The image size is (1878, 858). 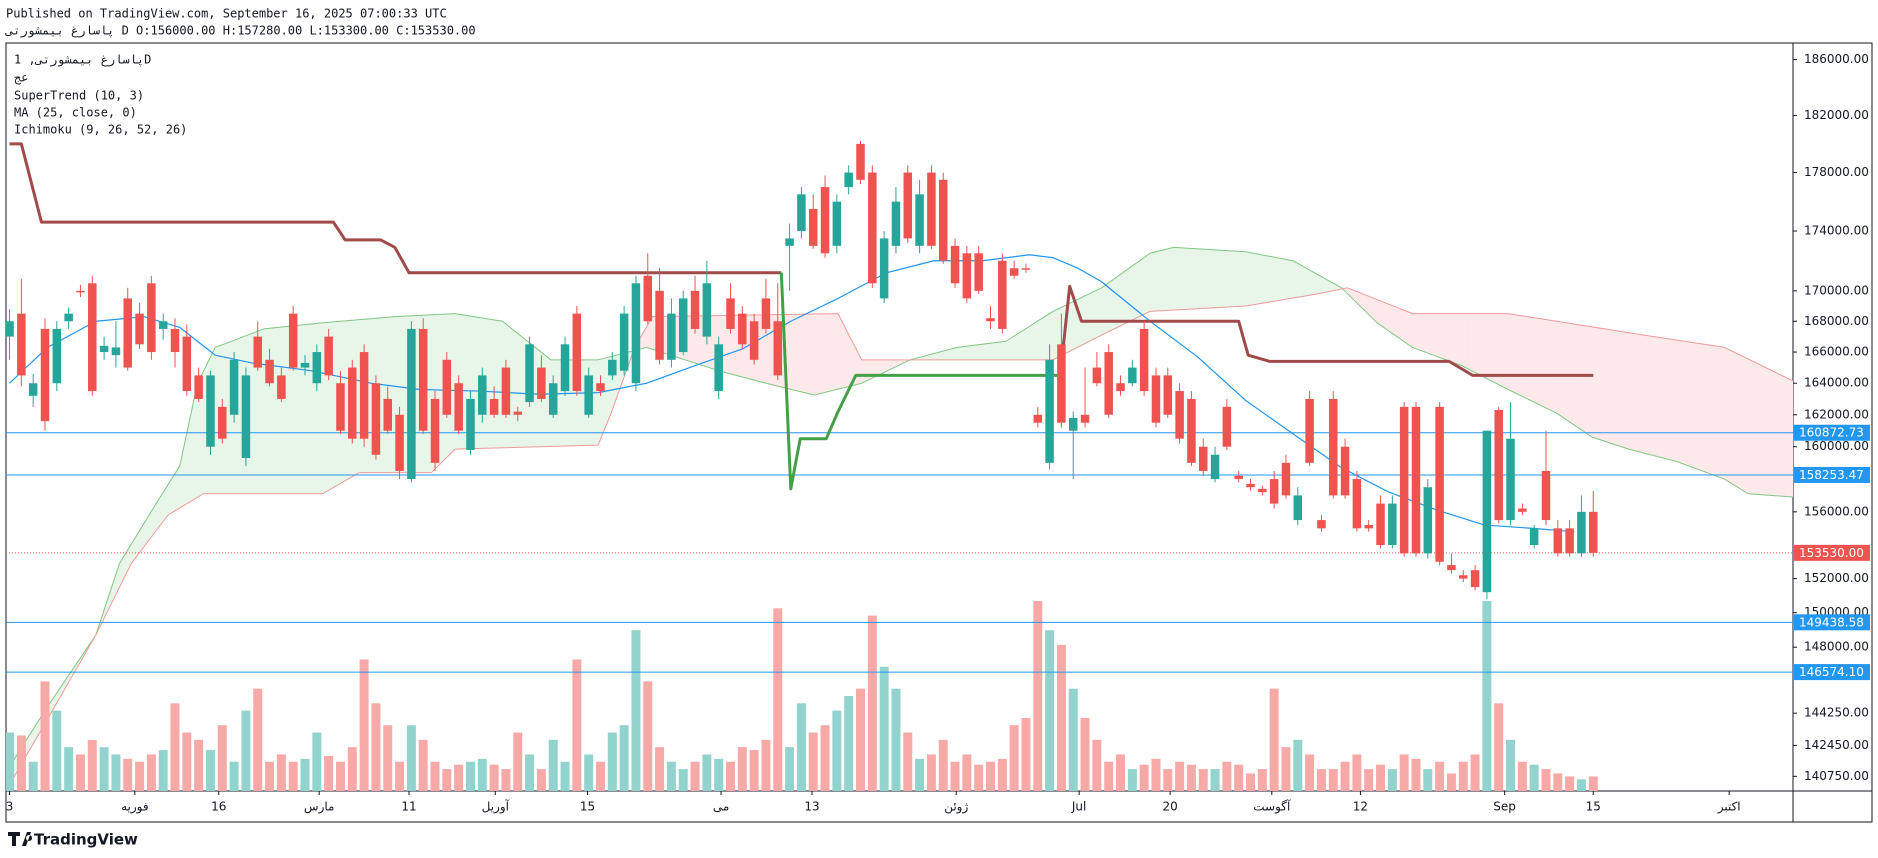 I want to click on logo: TradingView, so click(x=73, y=840).